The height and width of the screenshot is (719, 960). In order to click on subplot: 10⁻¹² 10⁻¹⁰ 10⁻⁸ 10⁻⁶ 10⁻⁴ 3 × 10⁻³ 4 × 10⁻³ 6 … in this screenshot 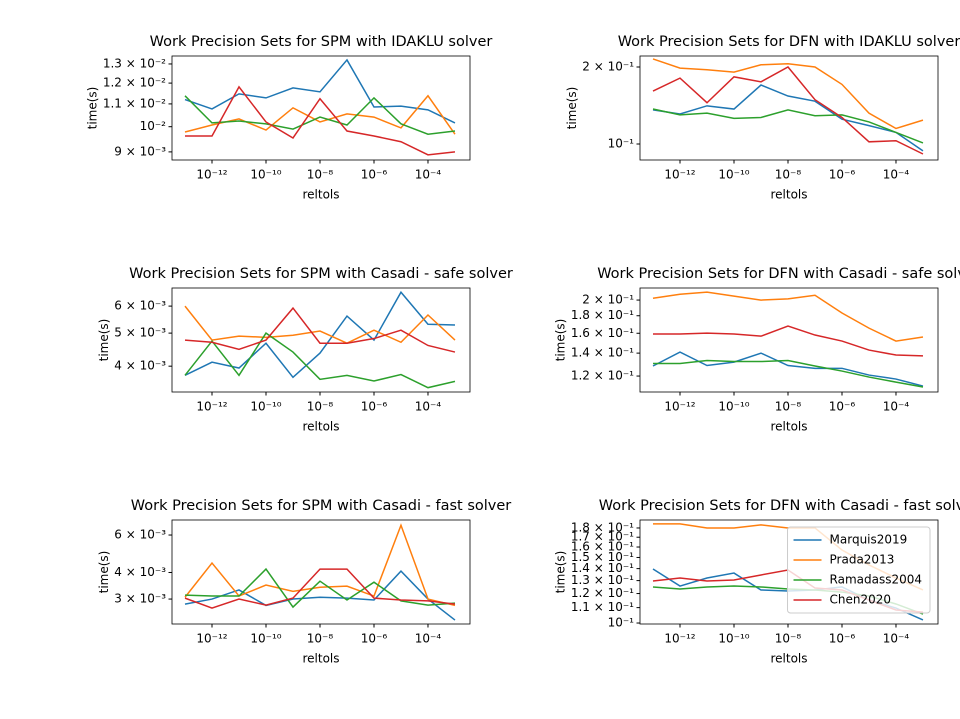, I will do `click(304, 582)`.